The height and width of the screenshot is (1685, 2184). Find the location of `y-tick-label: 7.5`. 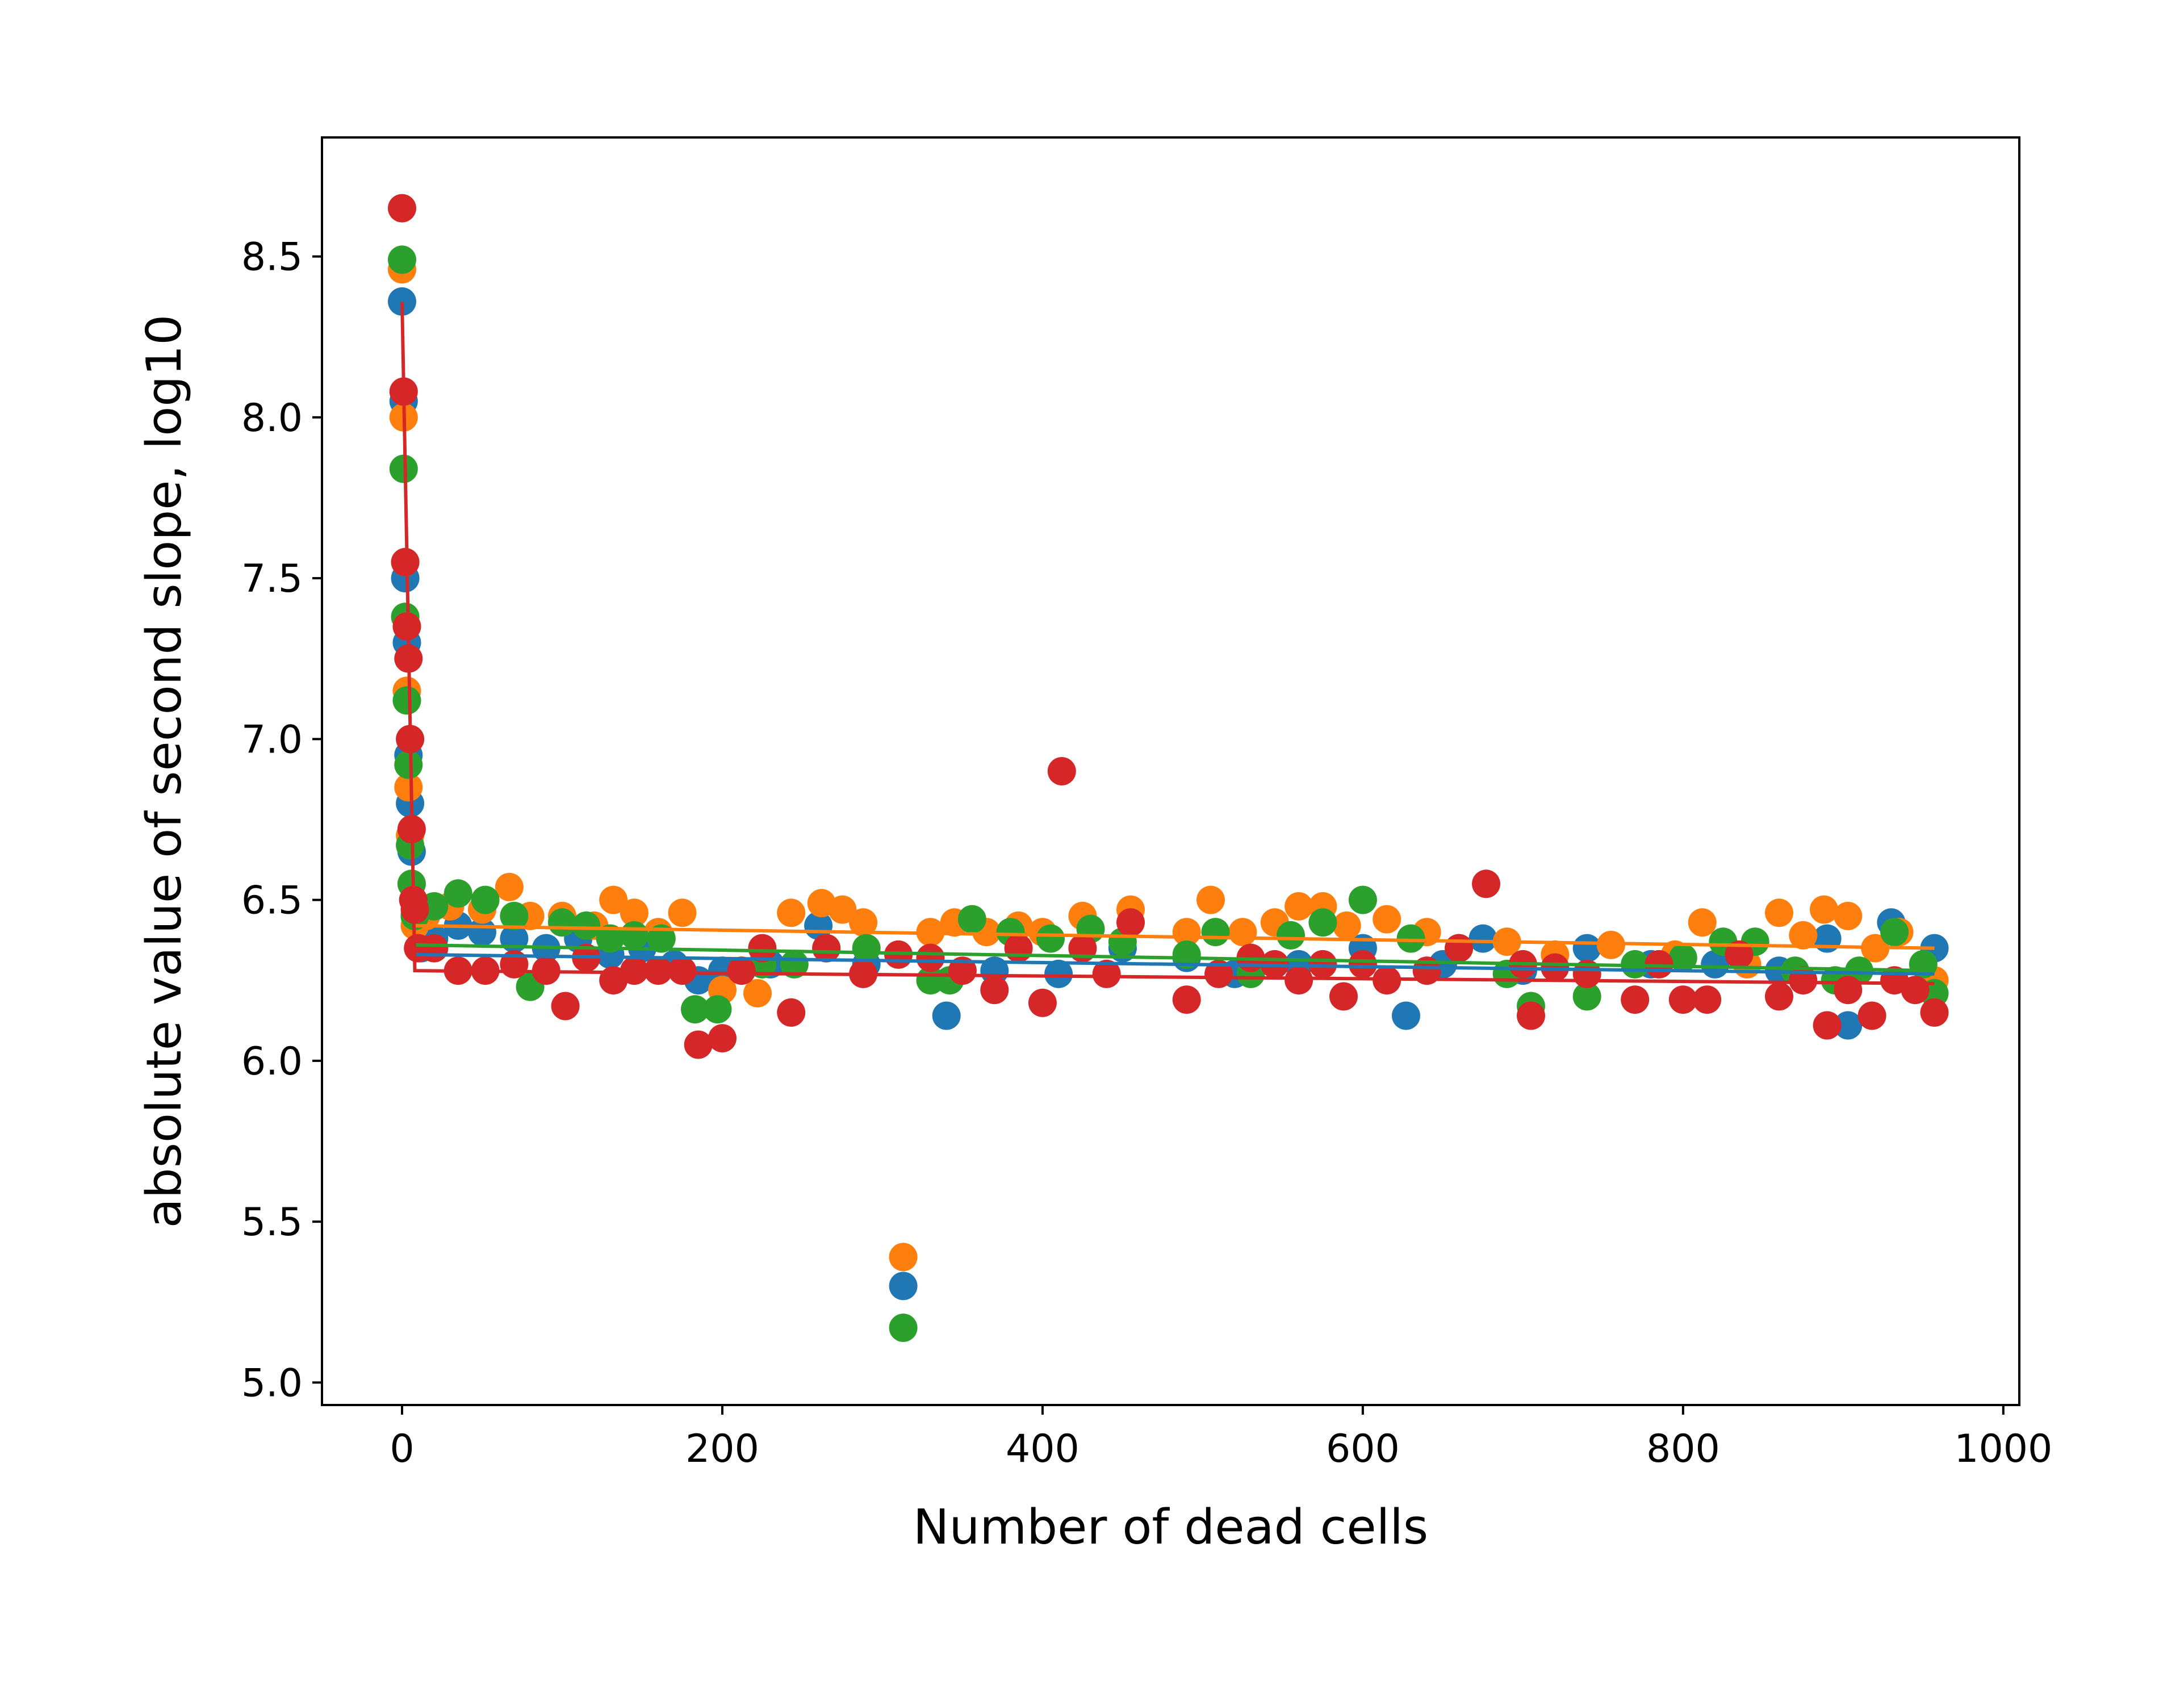

y-tick-label: 7.5 is located at coordinates (272, 579).